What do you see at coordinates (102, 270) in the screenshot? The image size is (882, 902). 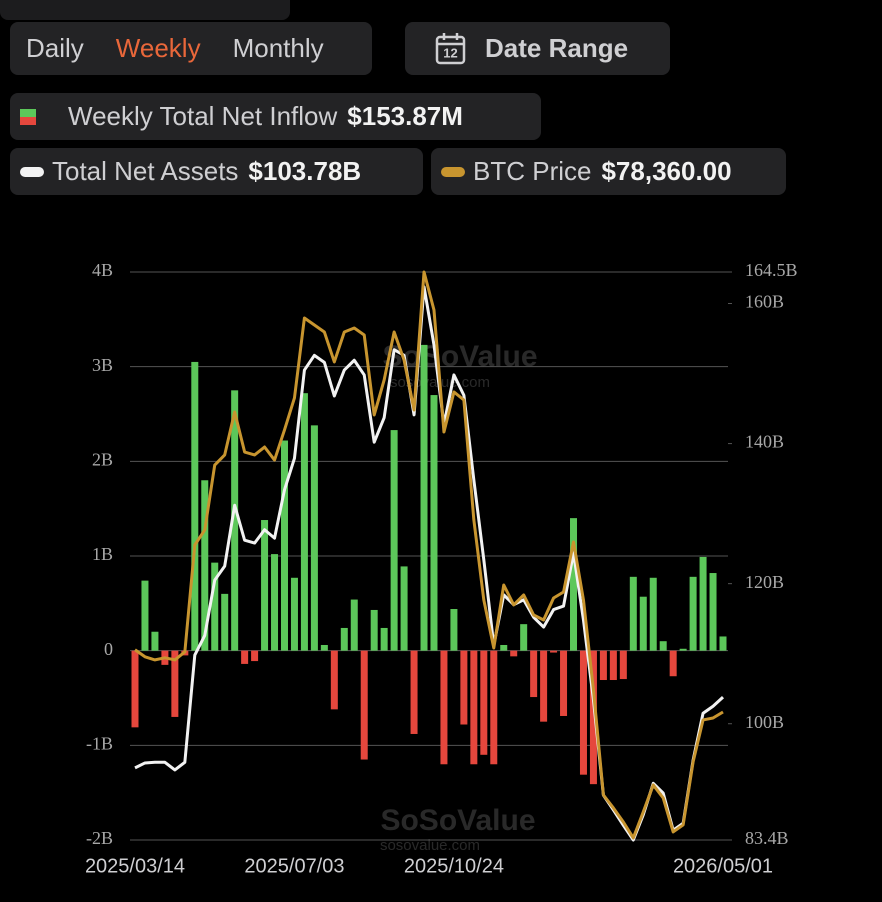 I see `y-tick-label: 4B` at bounding box center [102, 270].